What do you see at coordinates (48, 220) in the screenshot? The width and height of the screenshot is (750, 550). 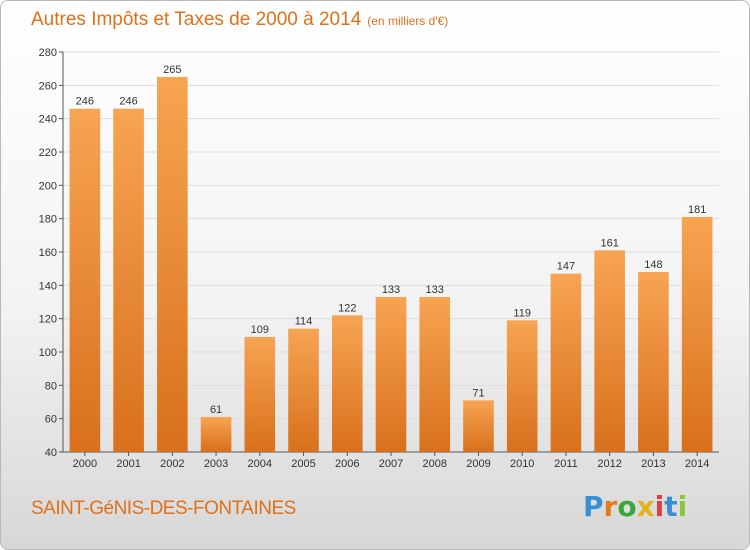 I see `y-tick-label: 180` at bounding box center [48, 220].